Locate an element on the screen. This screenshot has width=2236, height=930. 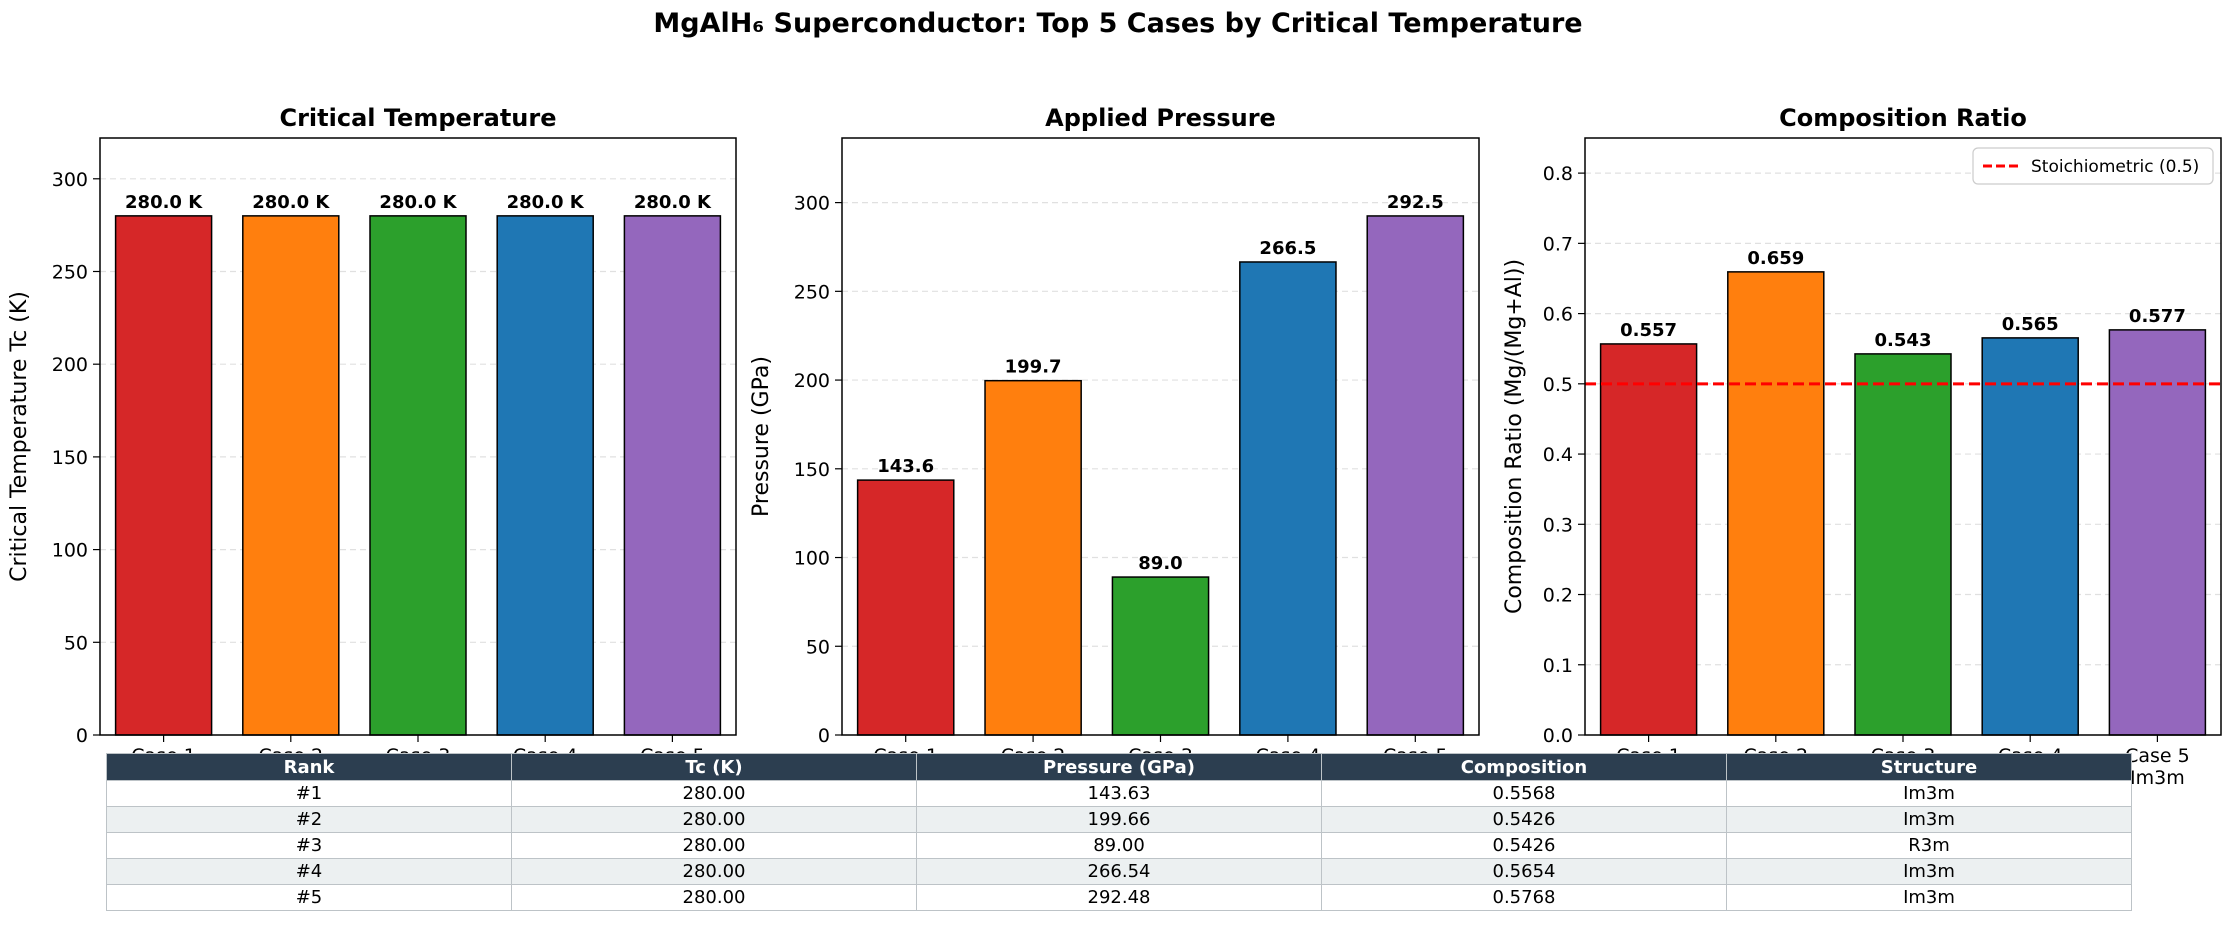
bar-value-label: 143.6 is located at coordinates (905, 466).